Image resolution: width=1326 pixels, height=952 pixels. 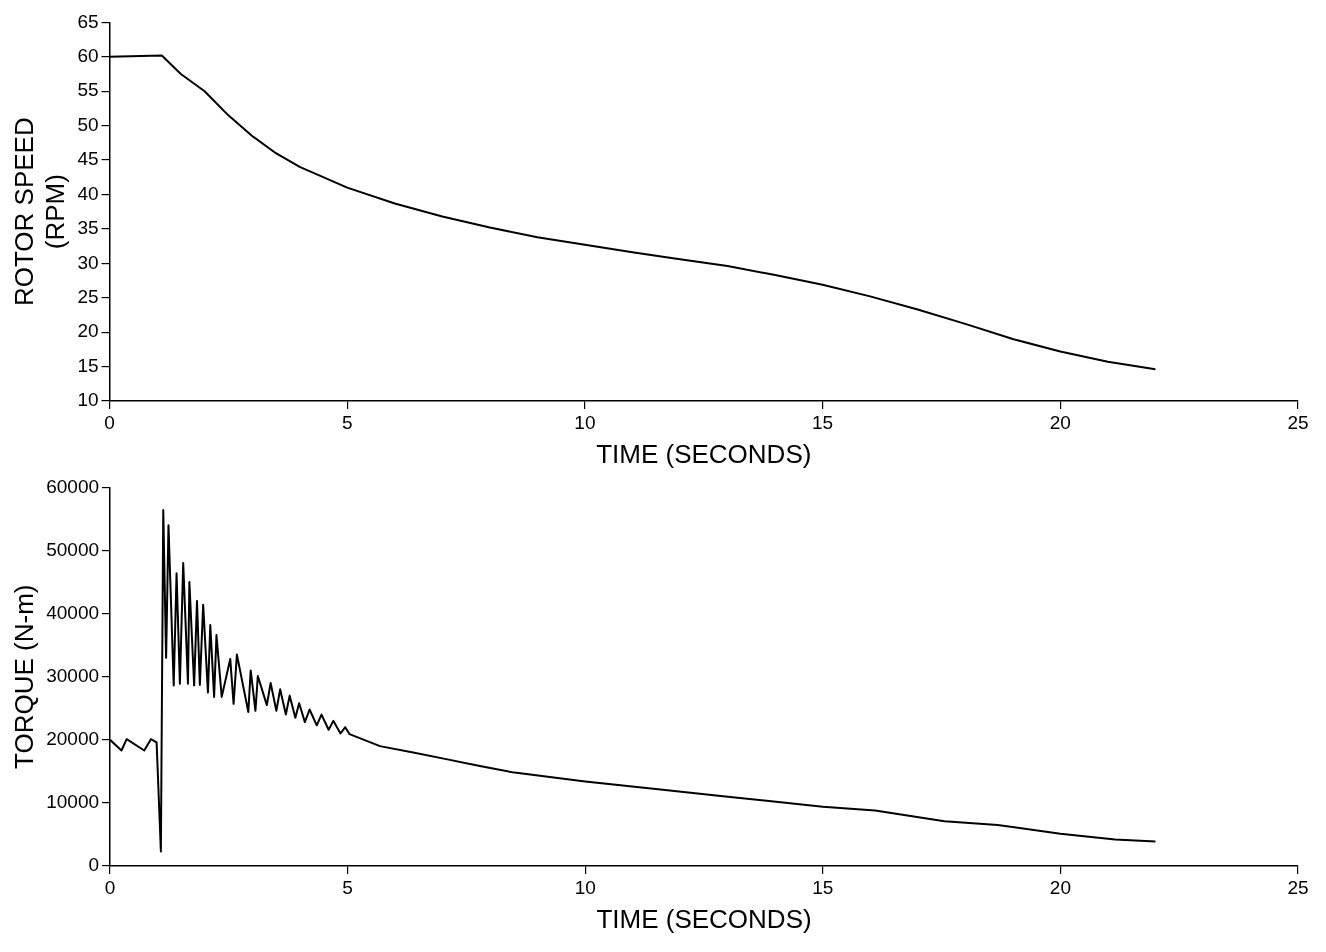 I want to click on y-tick-label: 40, so click(x=88, y=193).